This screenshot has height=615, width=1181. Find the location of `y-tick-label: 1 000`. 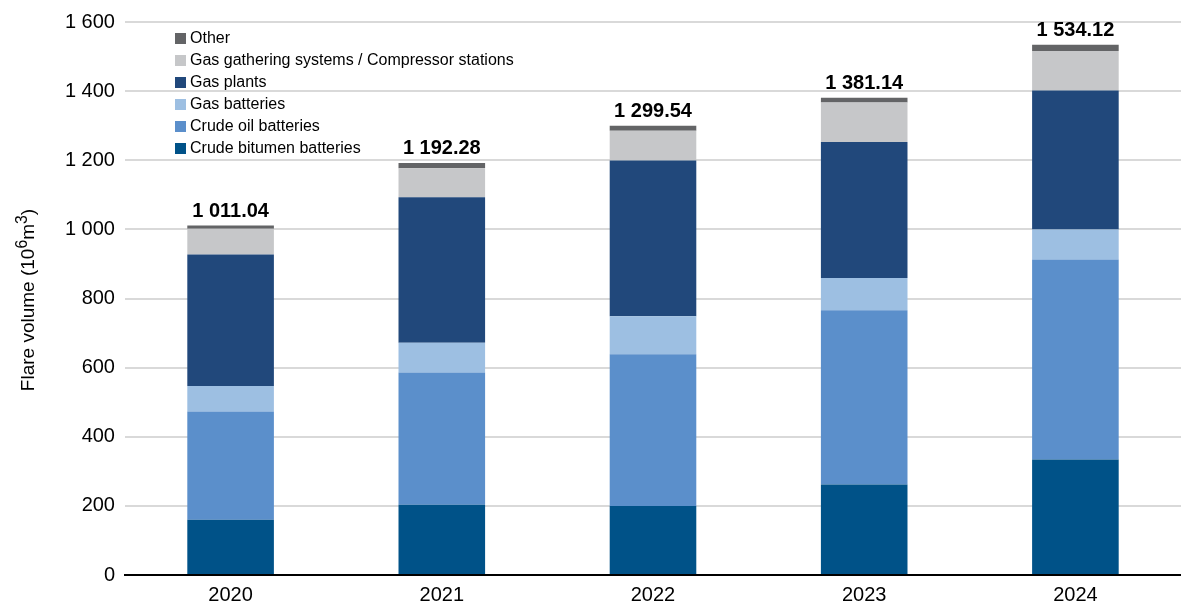

y-tick-label: 1 000 is located at coordinates (89, 227).